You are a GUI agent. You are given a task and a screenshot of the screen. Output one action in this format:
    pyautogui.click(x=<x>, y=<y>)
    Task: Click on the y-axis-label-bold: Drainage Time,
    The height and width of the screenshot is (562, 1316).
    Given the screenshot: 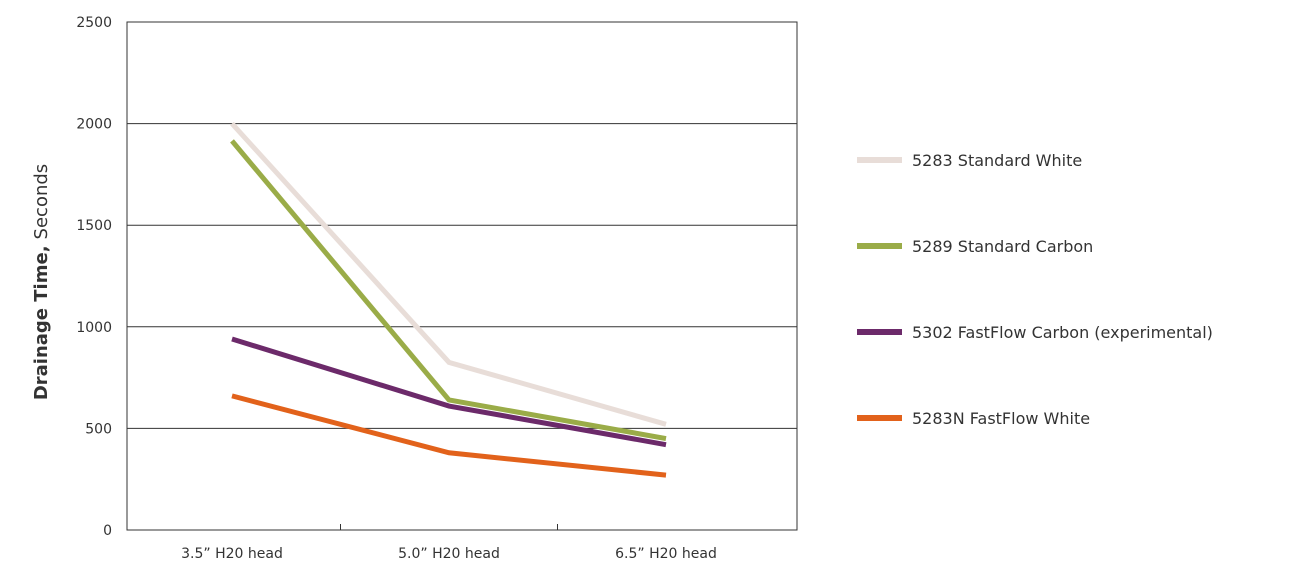 What is the action you would take?
    pyautogui.click(x=41, y=322)
    